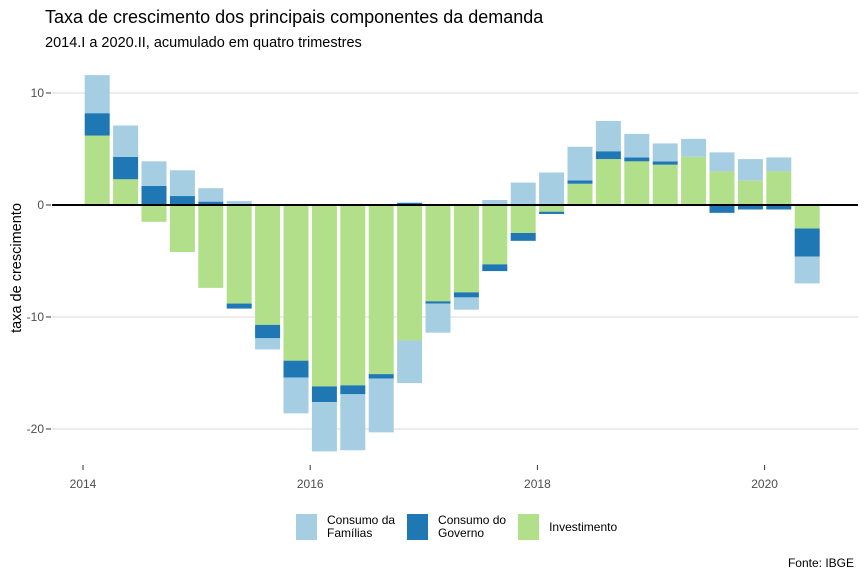 The image size is (866, 578). I want to click on bar-segment-2015.II-familias, so click(239, 203).